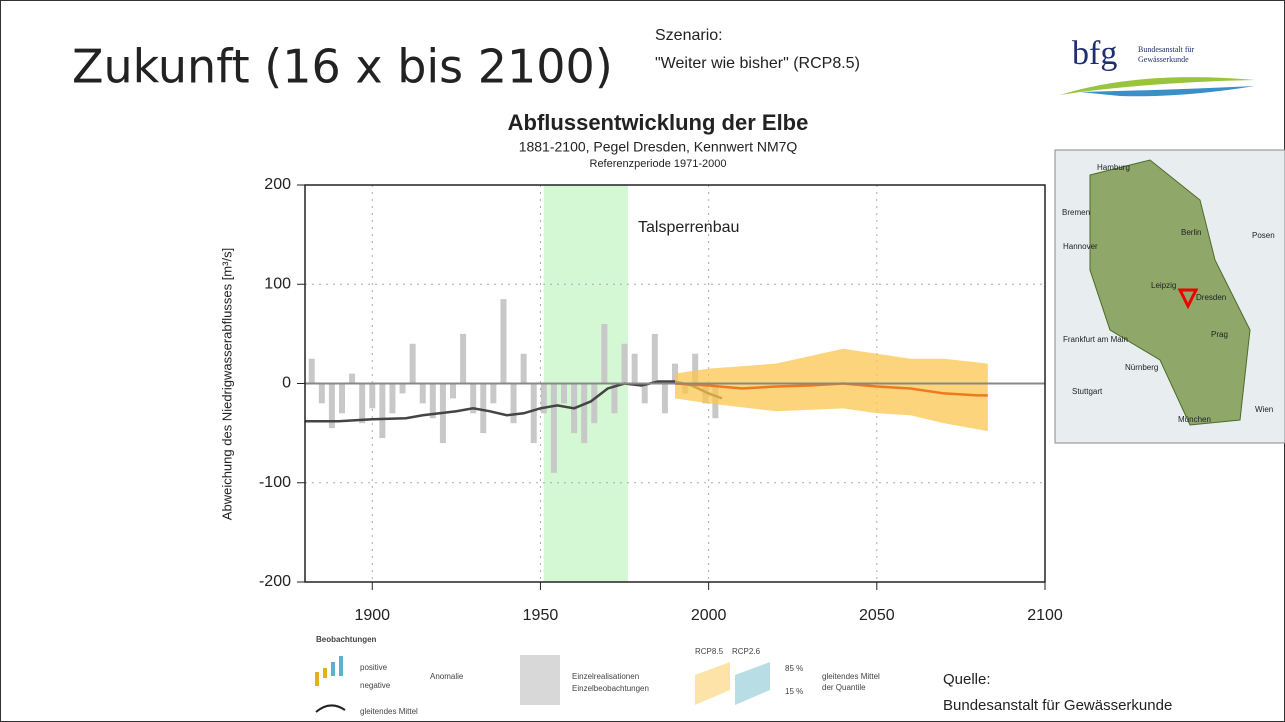 This screenshot has width=1285, height=722. I want to click on map-marker, so click(1188, 299).